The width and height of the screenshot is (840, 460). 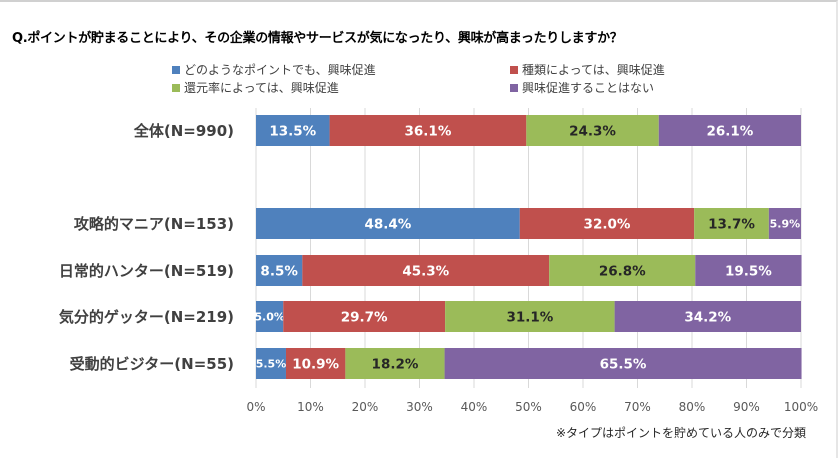 I want to click on data-label: 32.0%, so click(x=607, y=224).